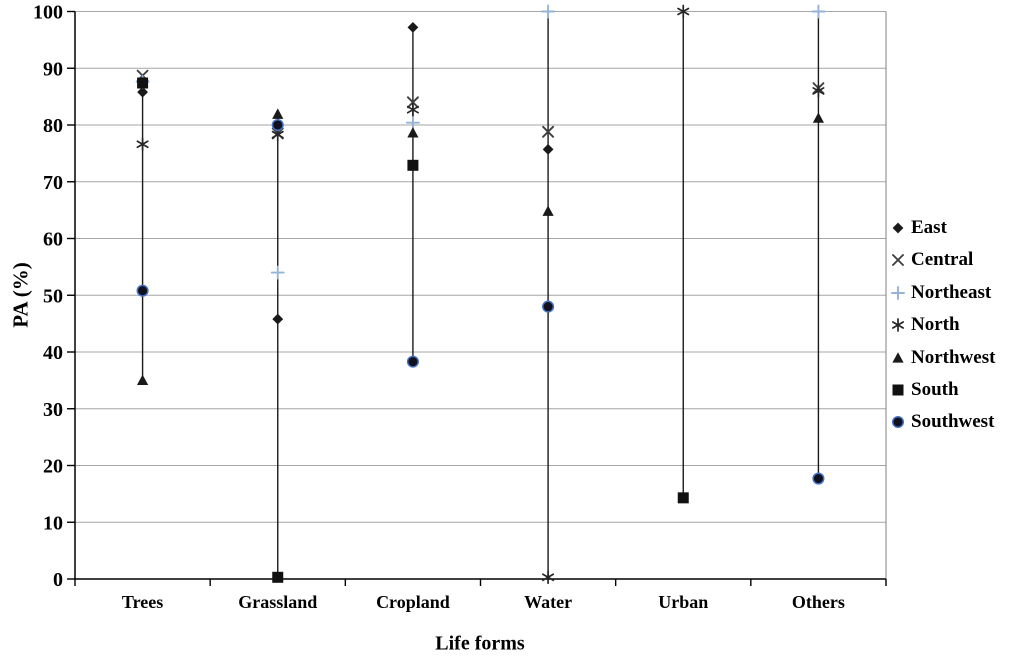  Describe the element at coordinates (683, 602) in the screenshot. I see `x-category-label: Urban` at that location.